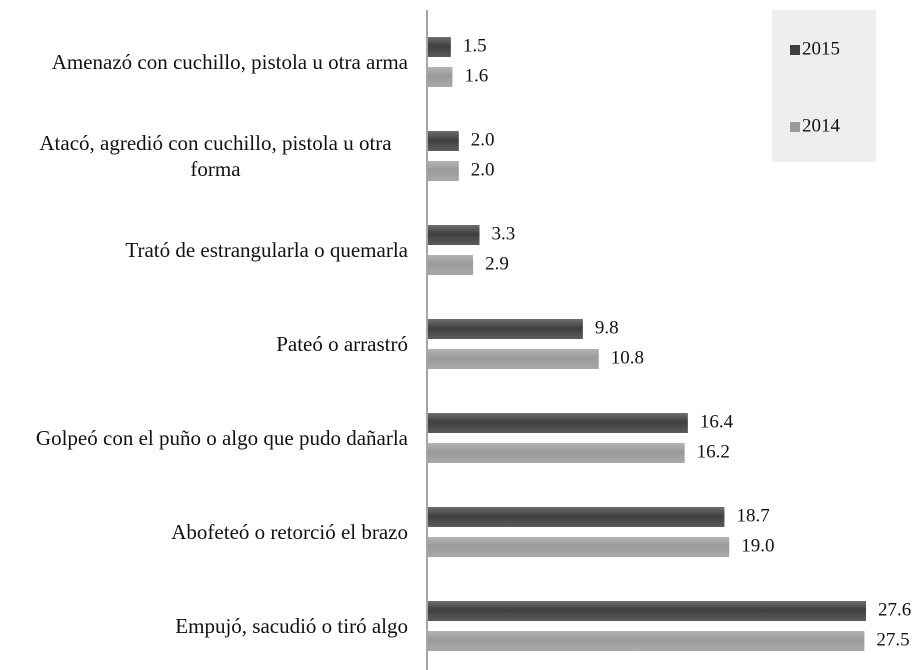 The height and width of the screenshot is (670, 924). Describe the element at coordinates (291, 626) in the screenshot. I see `category-label: Empujó, sacudió o tiró algo` at that location.